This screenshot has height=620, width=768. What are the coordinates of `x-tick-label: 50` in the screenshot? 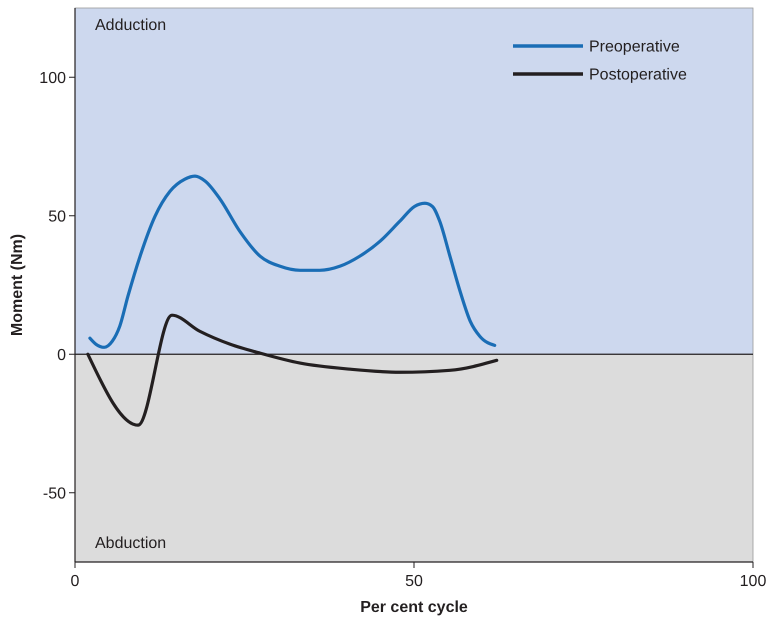 It's located at (414, 581).